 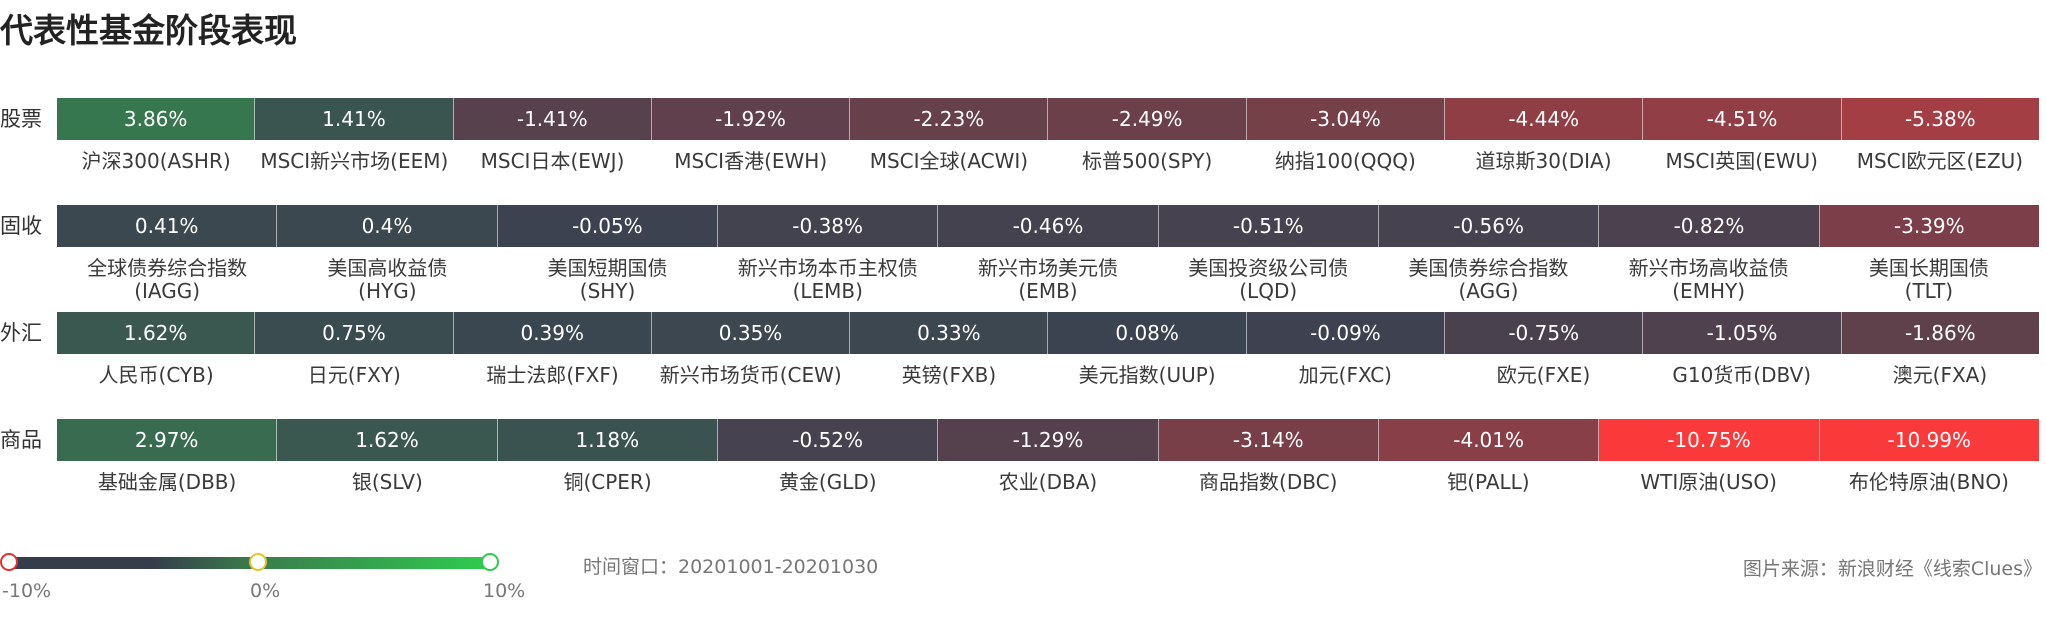 What do you see at coordinates (607, 280) in the screenshot?
I see `fund-label: 美国短期国债 (SHY)` at bounding box center [607, 280].